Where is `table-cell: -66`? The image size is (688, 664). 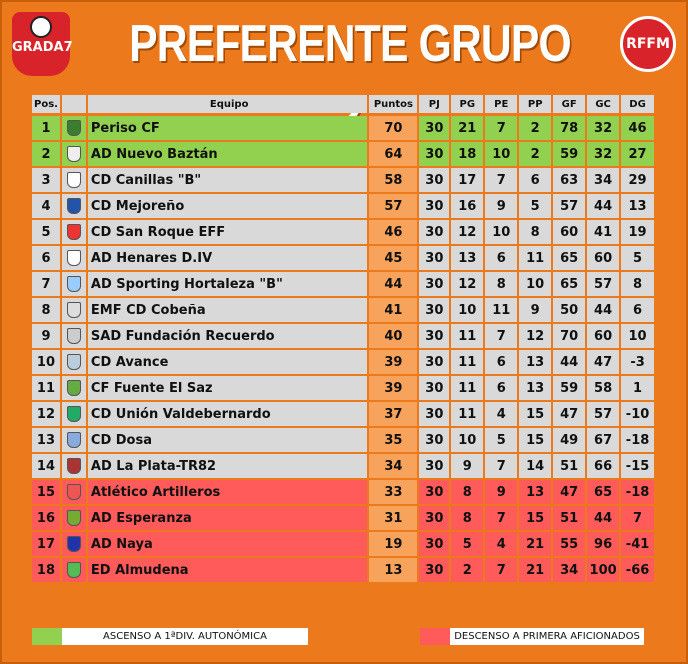 table-cell: -66 is located at coordinates (638, 570).